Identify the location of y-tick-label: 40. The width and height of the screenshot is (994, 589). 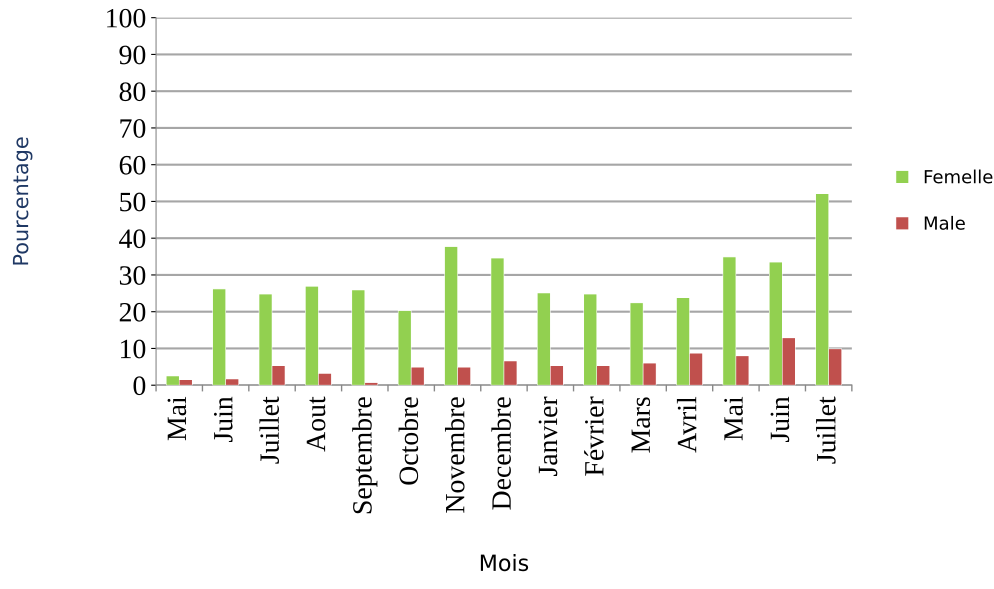
(132, 238).